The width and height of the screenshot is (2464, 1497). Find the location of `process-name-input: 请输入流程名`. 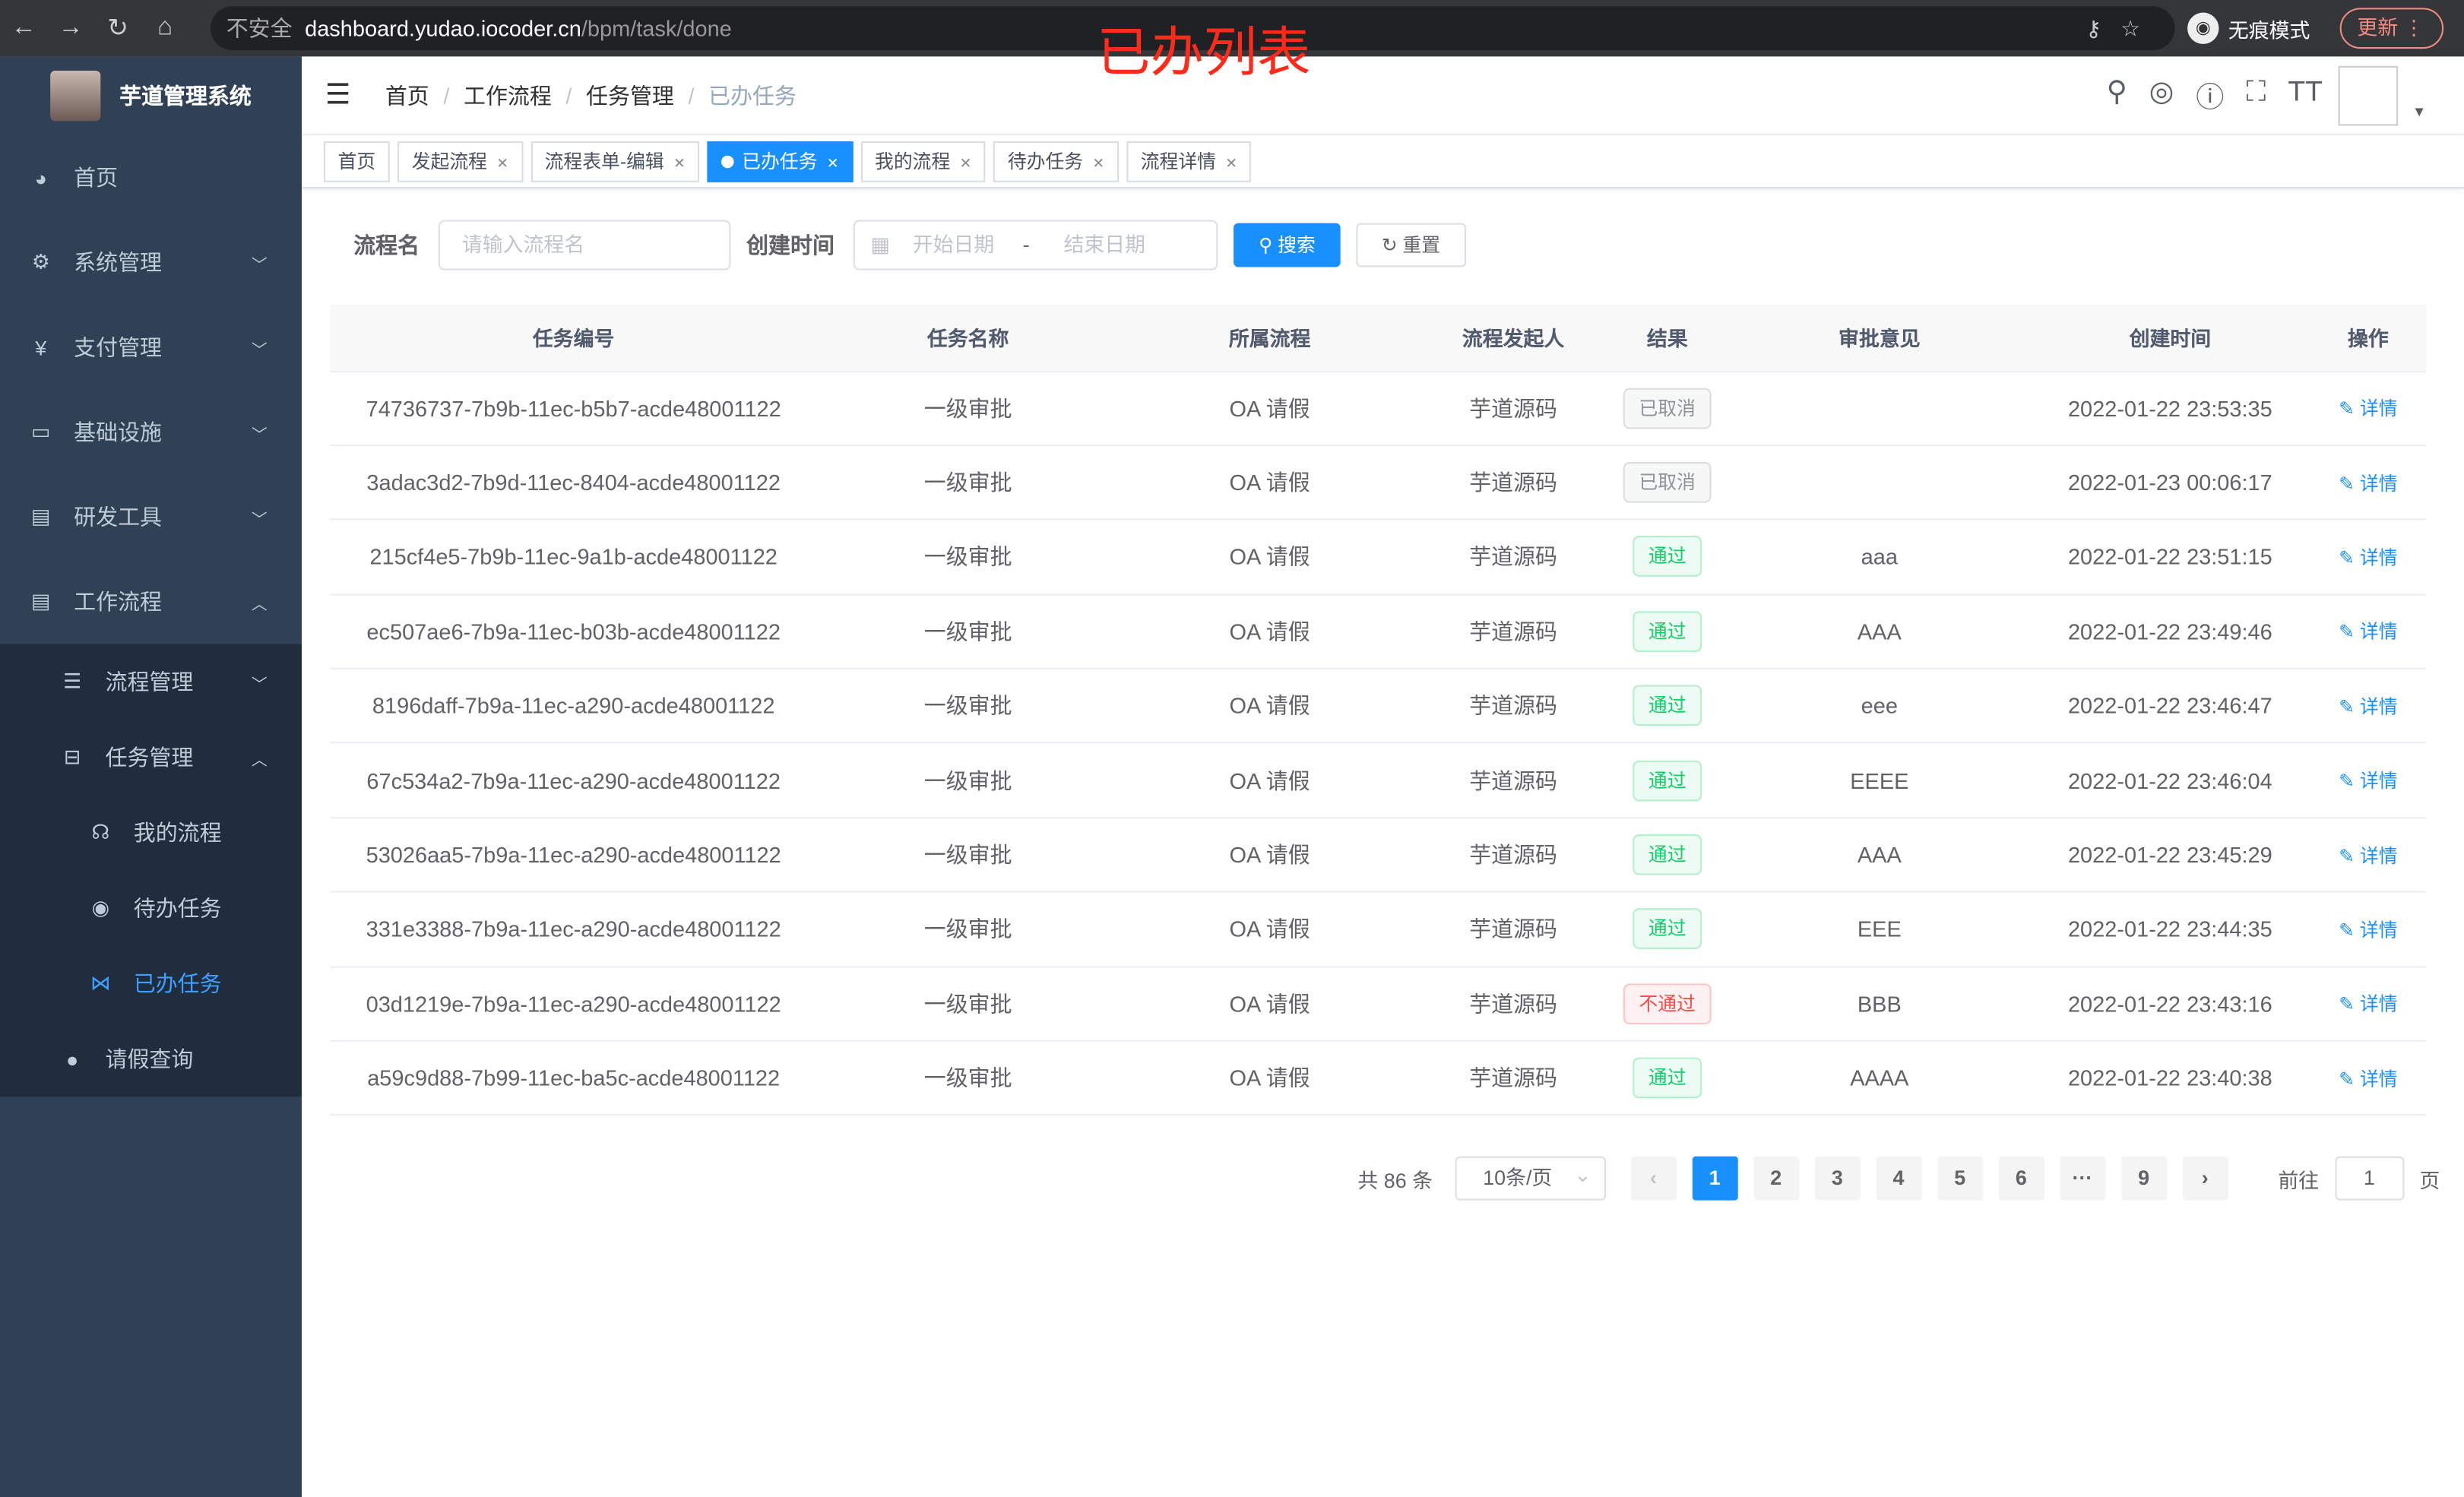

process-name-input: 请输入流程名 is located at coordinates (584, 245).